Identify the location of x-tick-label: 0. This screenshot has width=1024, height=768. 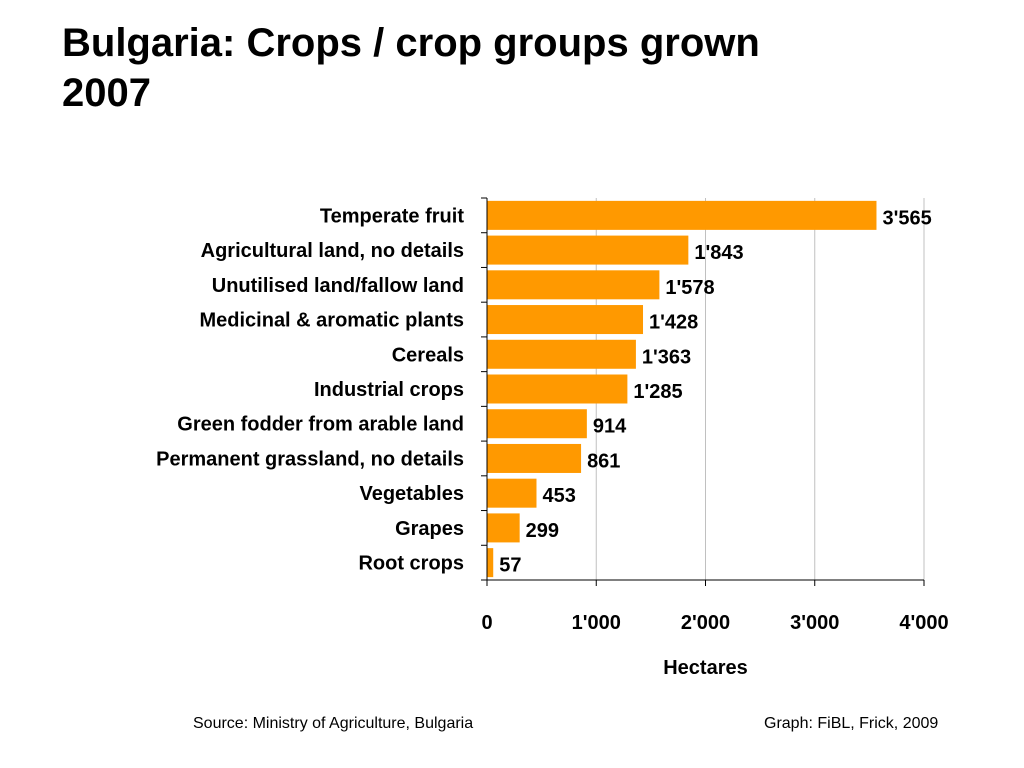
(486, 623).